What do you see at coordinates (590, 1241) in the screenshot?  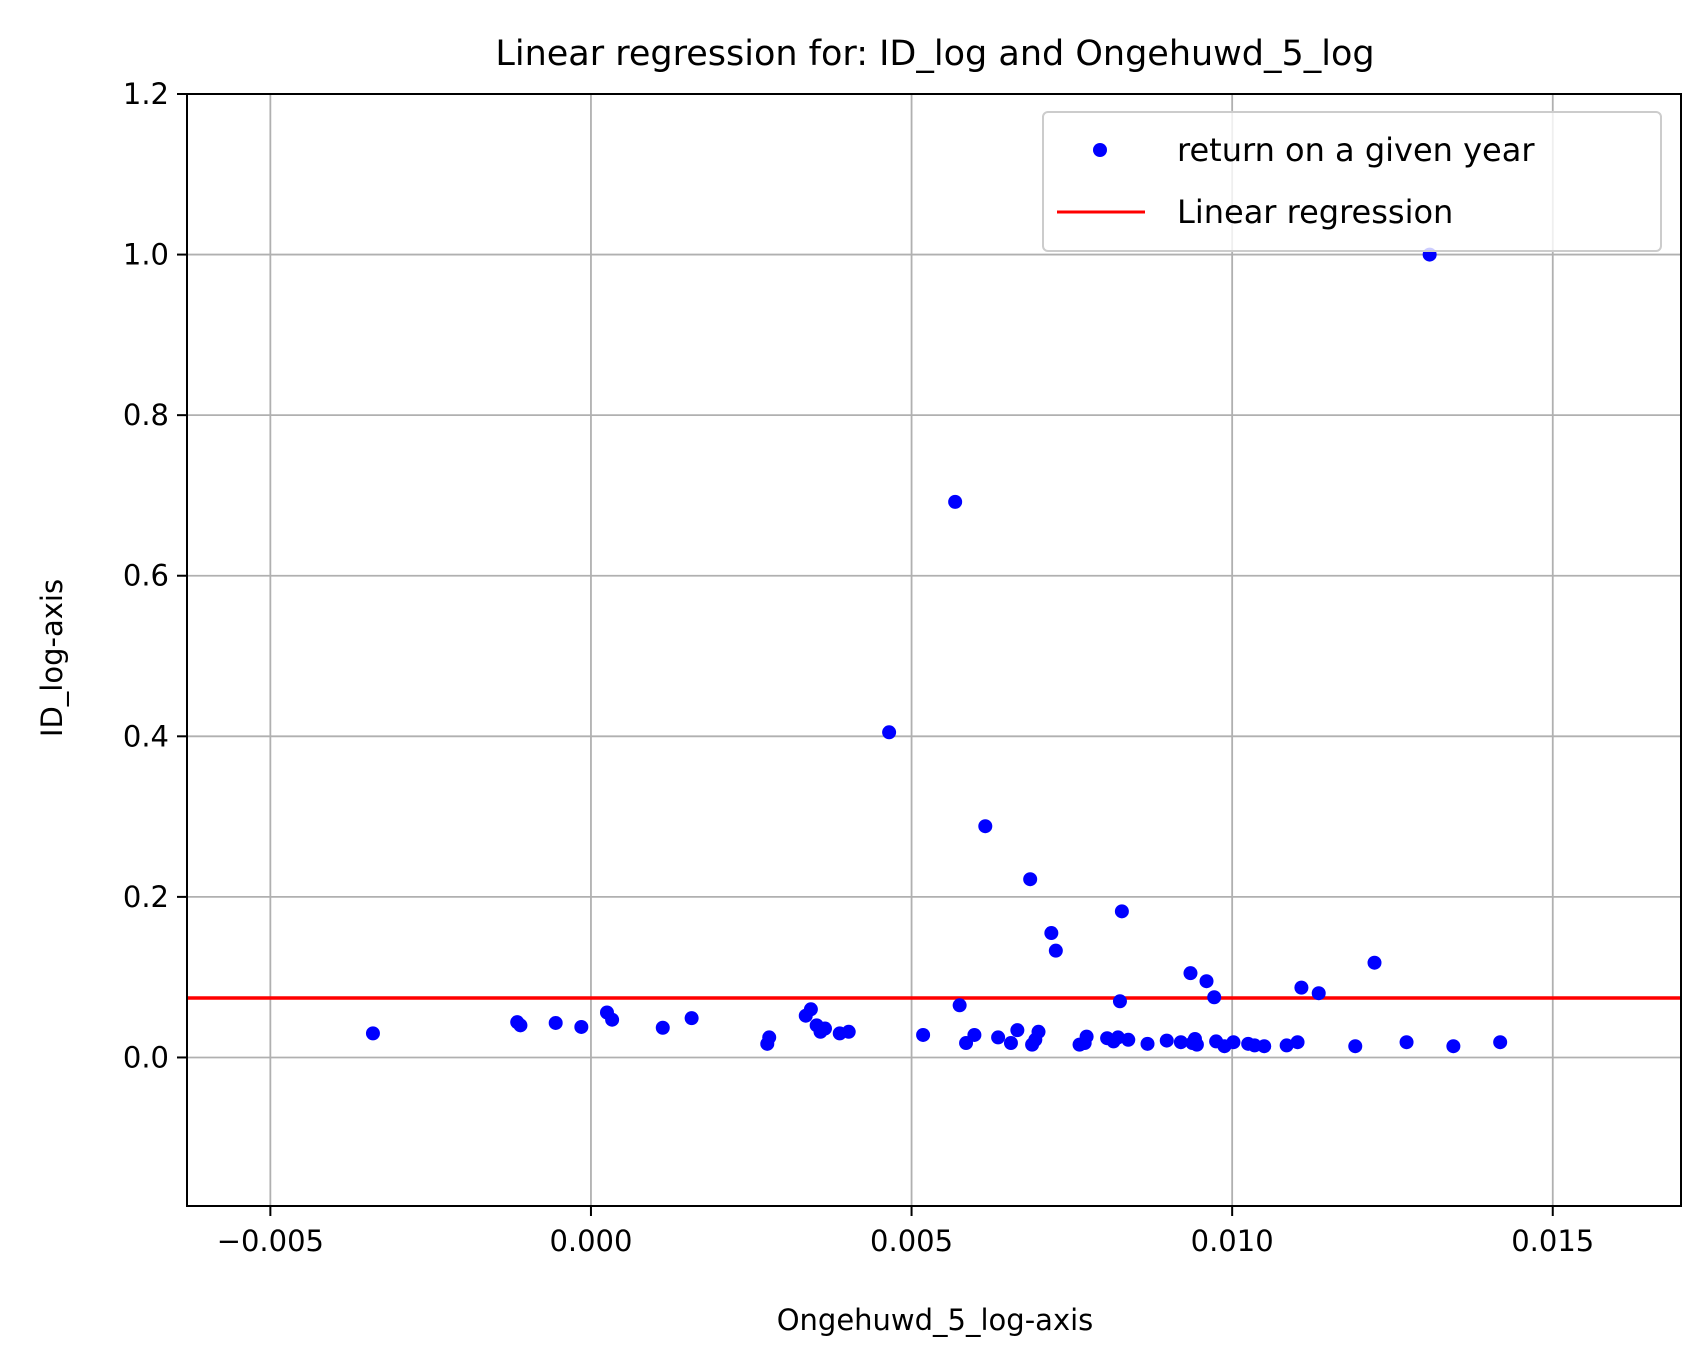 I see `x-tick-label-1: 0.000` at bounding box center [590, 1241].